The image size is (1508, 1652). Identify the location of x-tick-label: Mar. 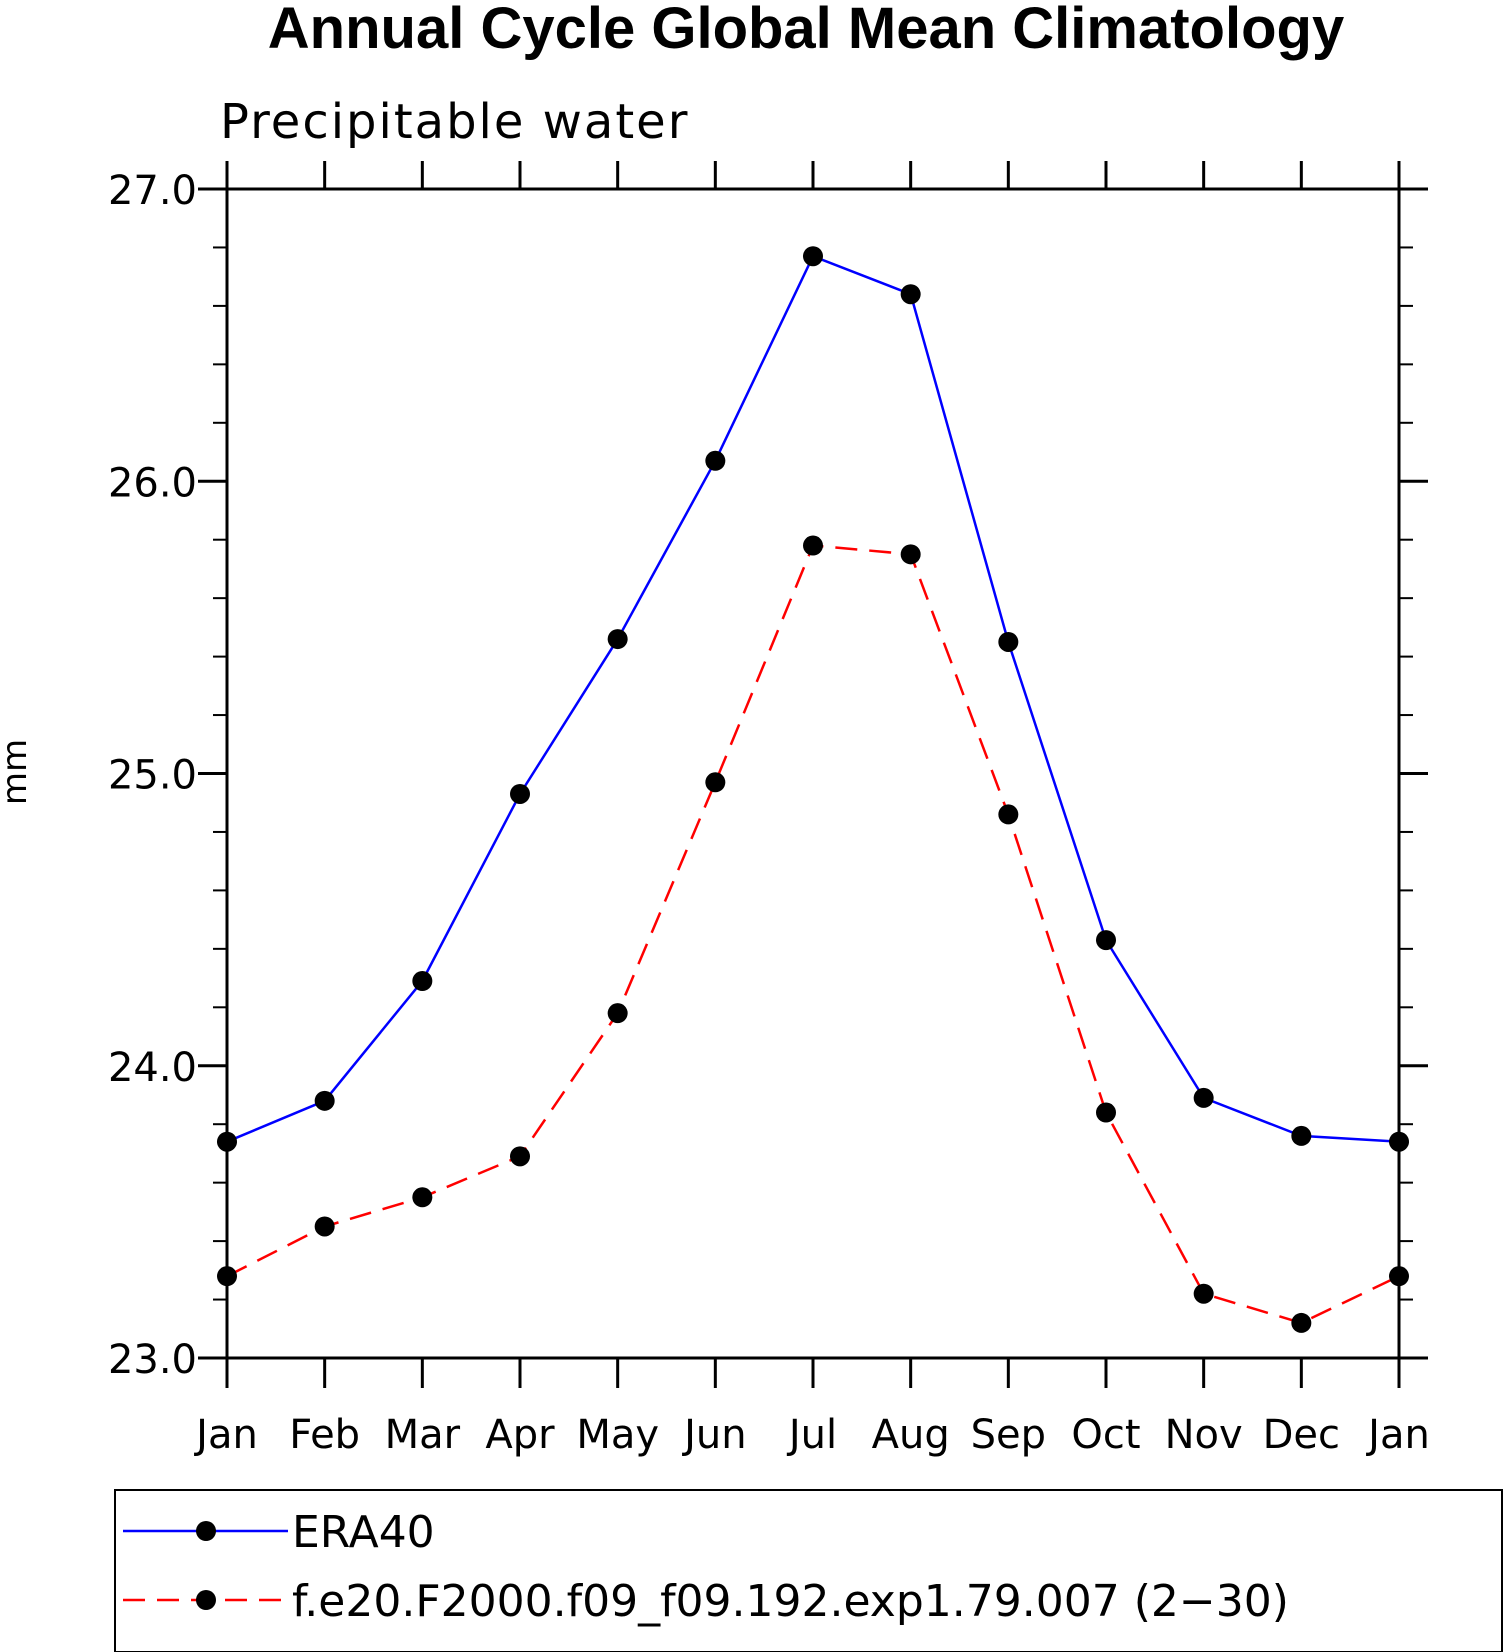
(423, 1435).